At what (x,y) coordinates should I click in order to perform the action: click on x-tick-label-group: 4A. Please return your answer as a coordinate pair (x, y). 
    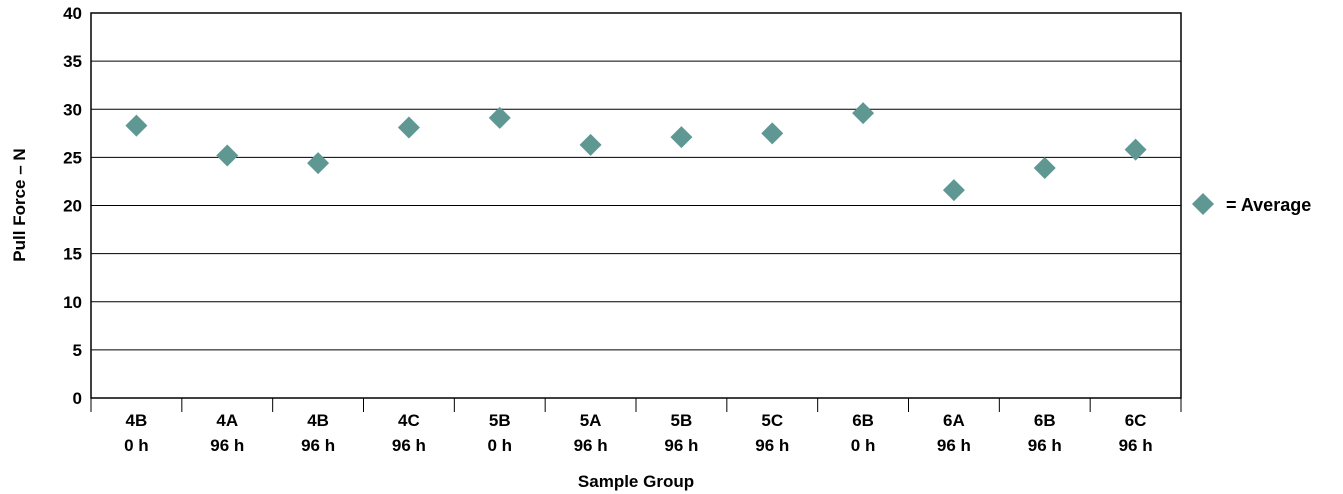
    Looking at the image, I should click on (227, 420).